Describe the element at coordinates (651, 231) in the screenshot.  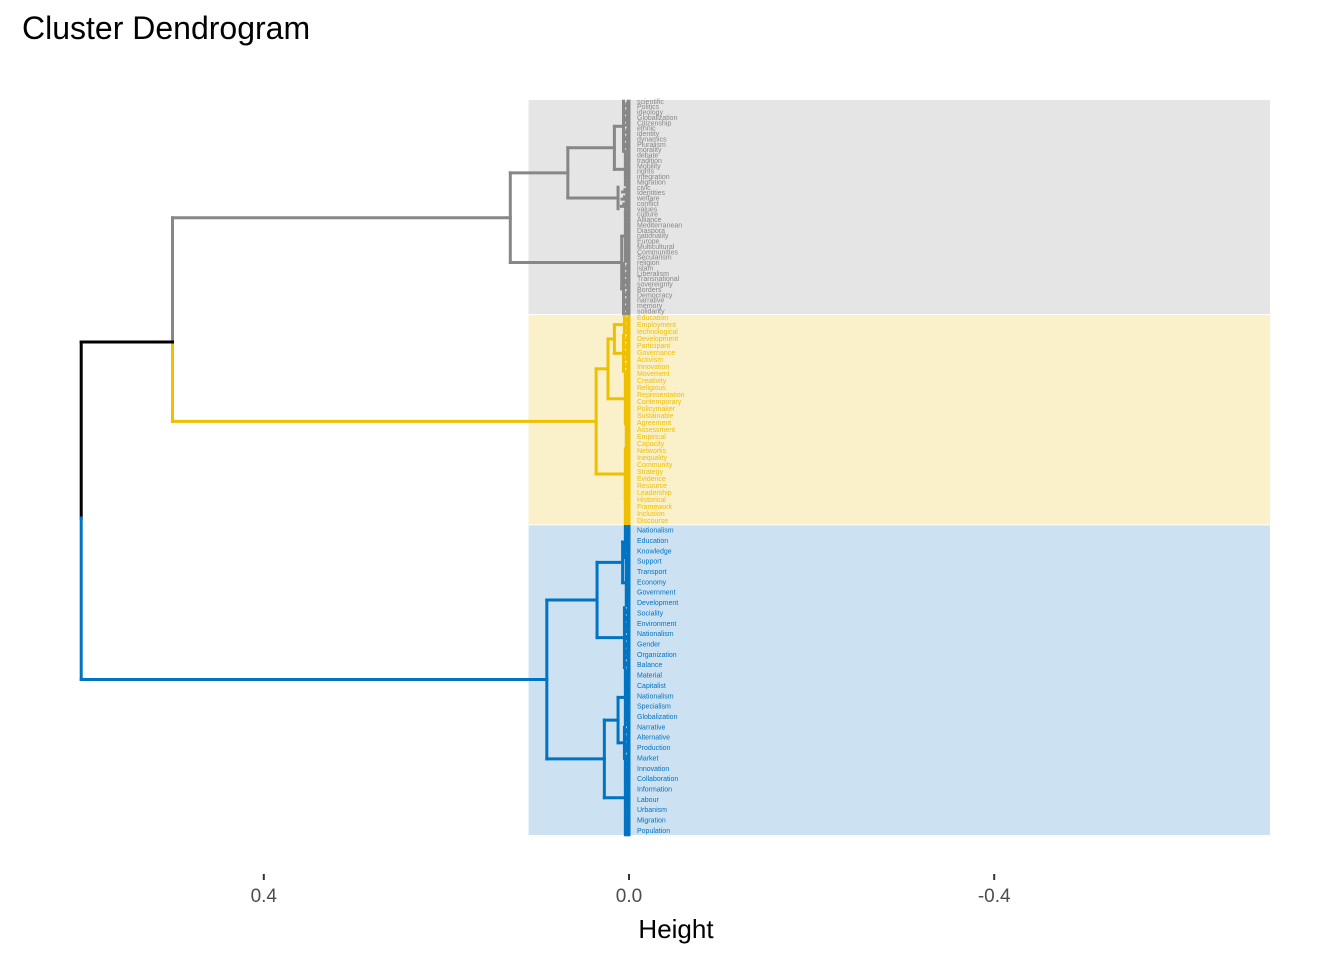
I see `leaf-label: Diaspora` at that location.